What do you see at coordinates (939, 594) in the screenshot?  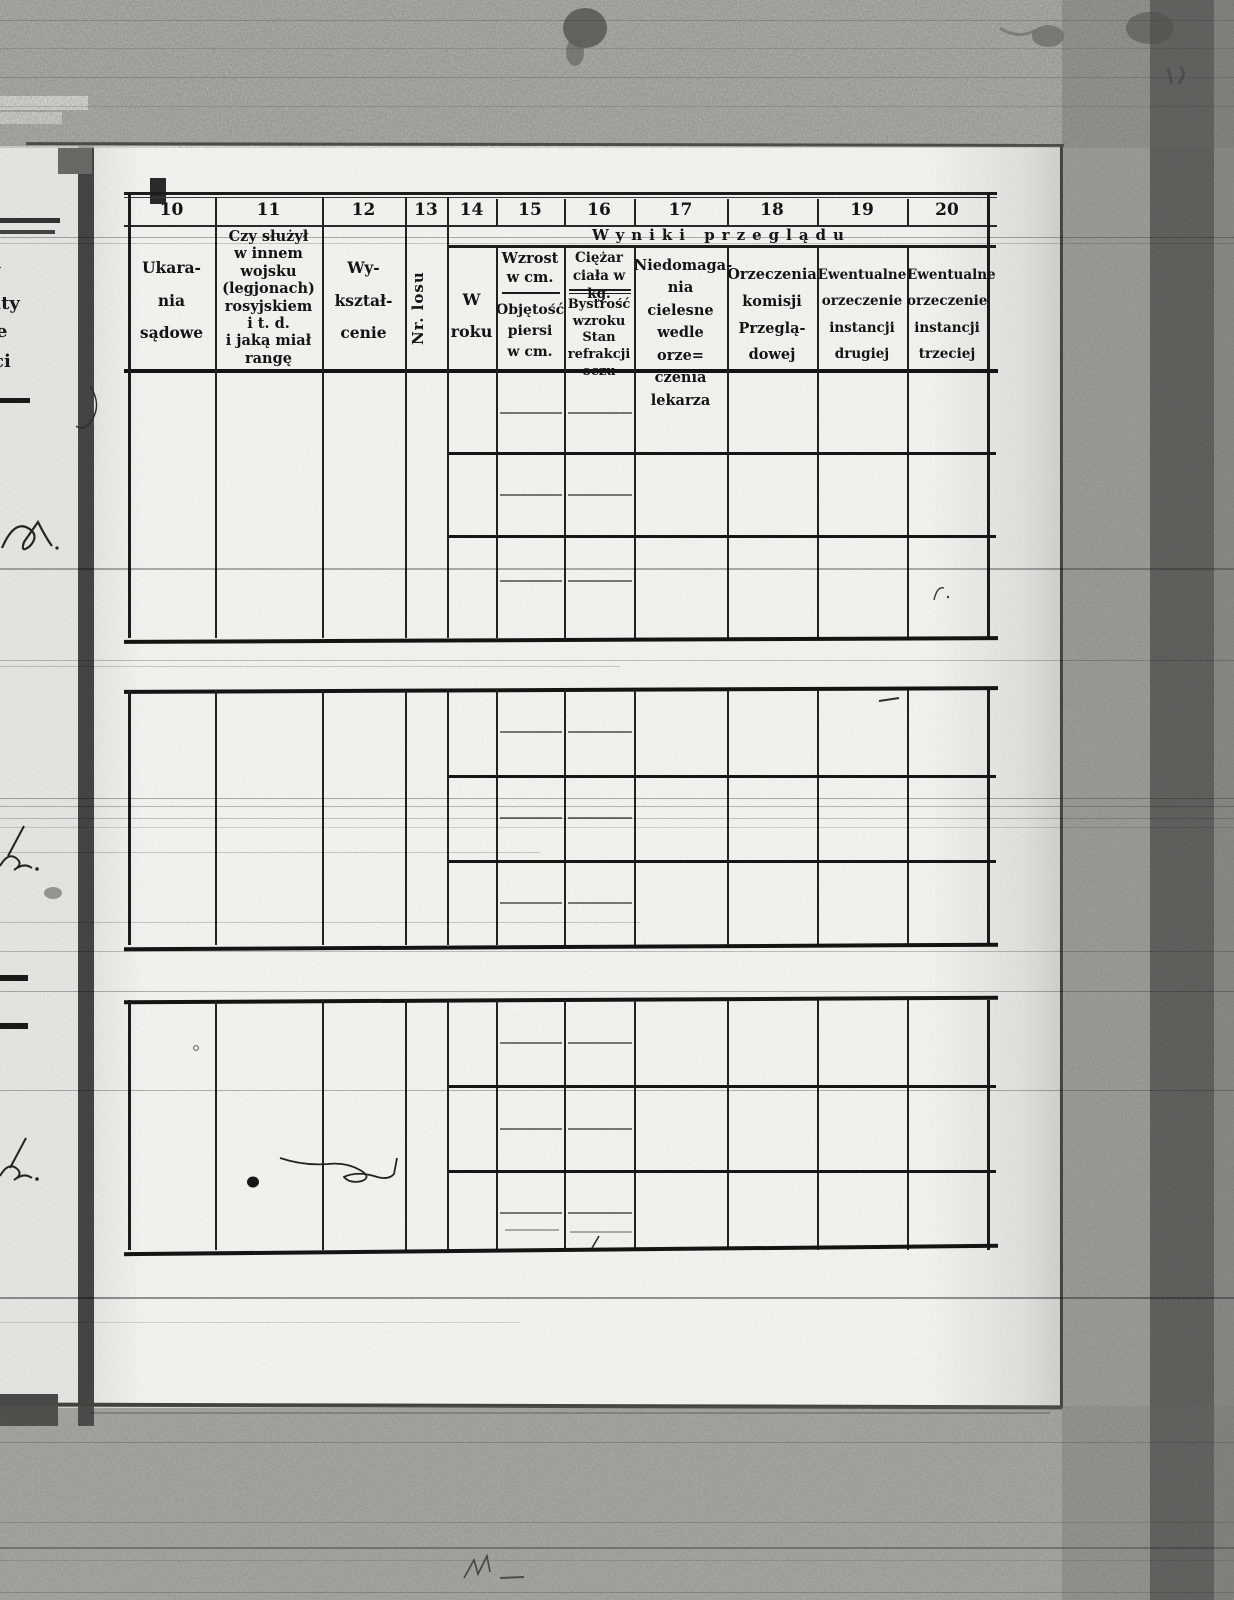 I see `small-pen-mark` at bounding box center [939, 594].